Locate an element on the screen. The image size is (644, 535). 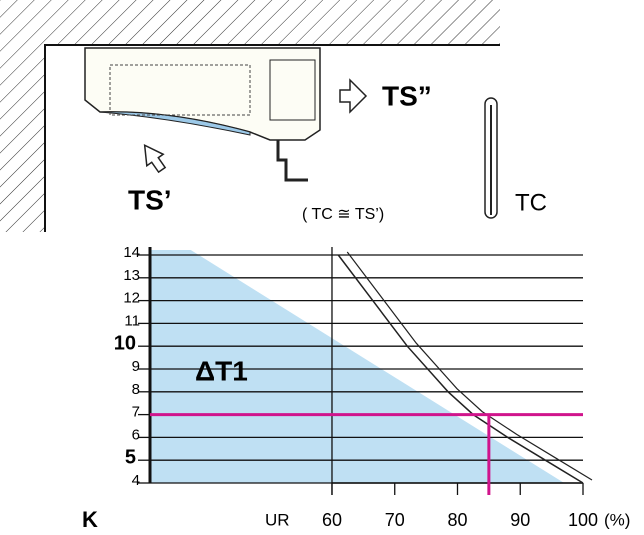
y-tick-label: 14 is located at coordinates (131, 252).